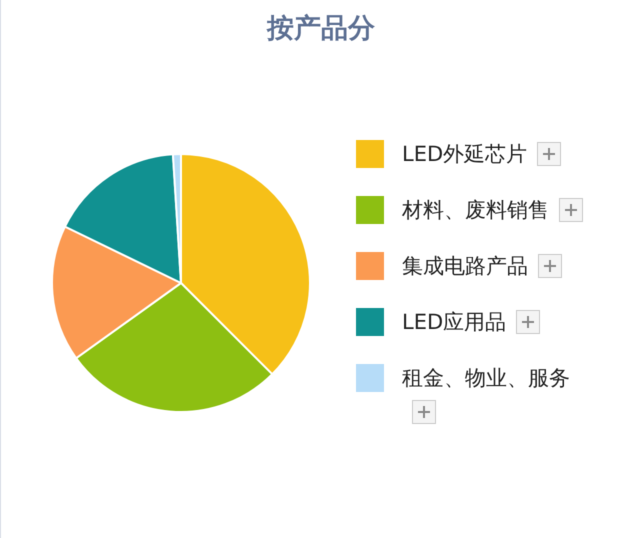 This screenshot has height=538, width=640. Describe the element at coordinates (486, 378) in the screenshot. I see `legend-label: 租金、物业、服务` at that location.